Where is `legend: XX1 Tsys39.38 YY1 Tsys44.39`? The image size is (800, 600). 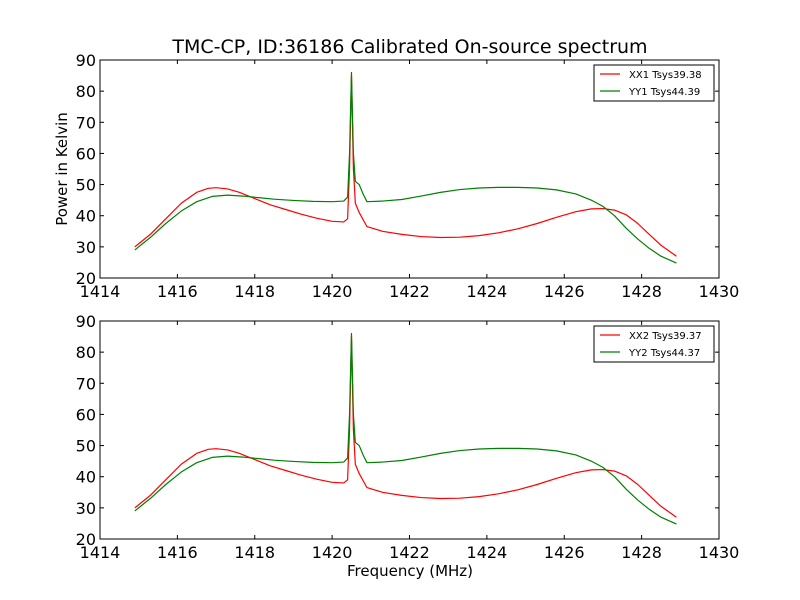
legend: XX1 Tsys39.38 YY1 Tsys44.39 is located at coordinates (654, 83).